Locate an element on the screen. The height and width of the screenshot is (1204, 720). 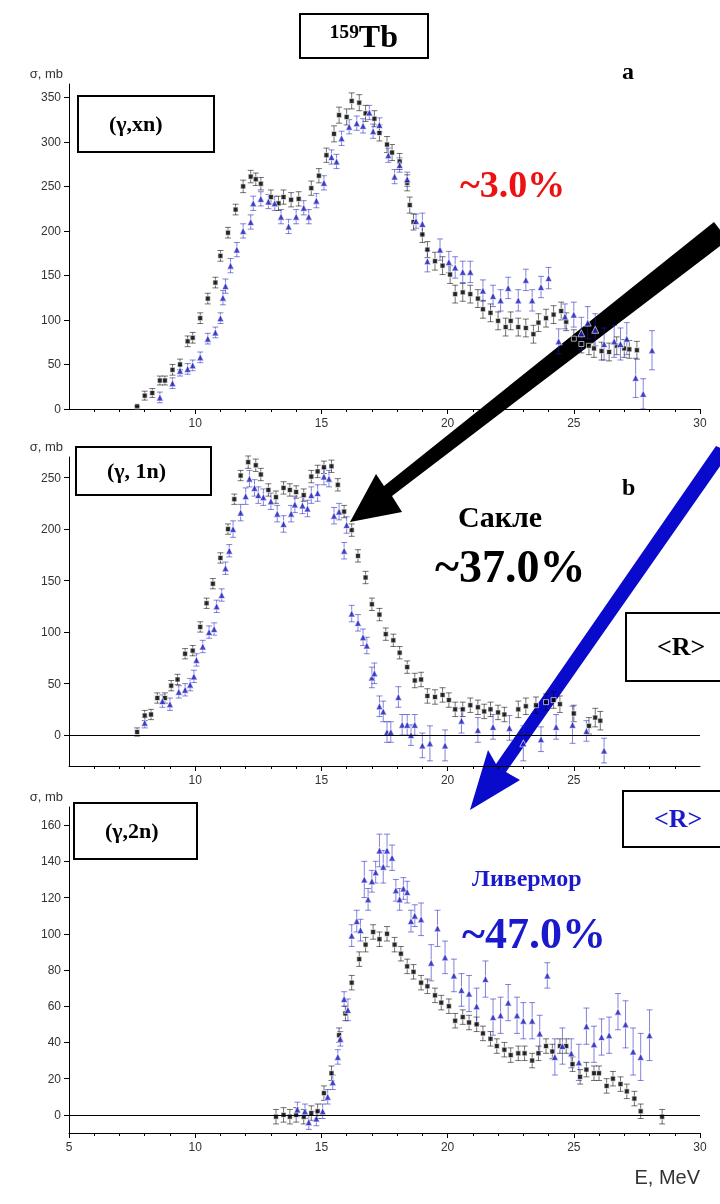
y-tick-label: 120 is located at coordinates (51, 897).